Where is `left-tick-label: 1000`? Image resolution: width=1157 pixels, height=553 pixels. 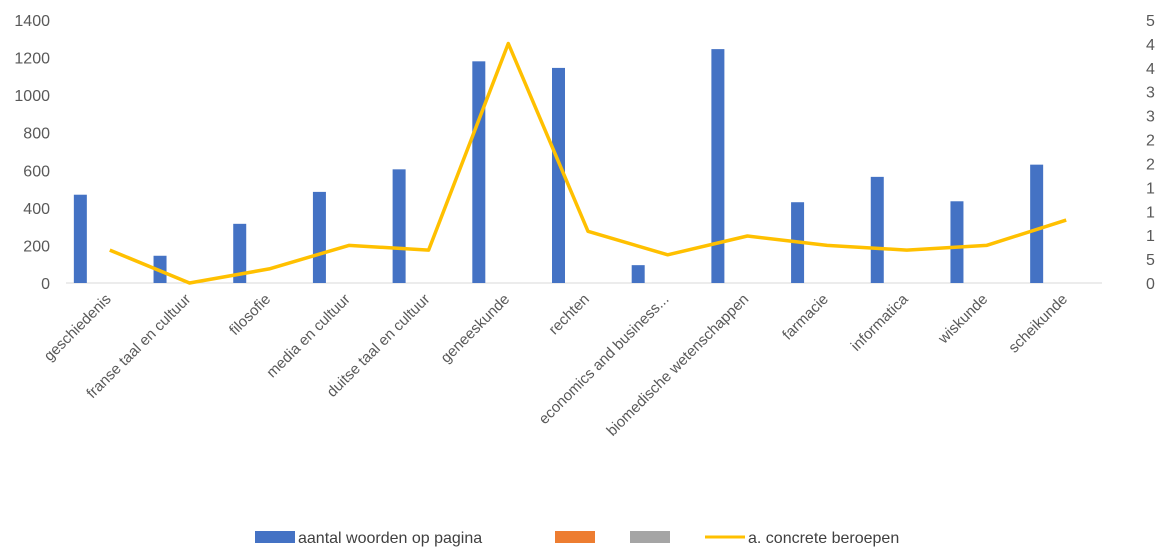
left-tick-label: 1000 is located at coordinates (32, 96).